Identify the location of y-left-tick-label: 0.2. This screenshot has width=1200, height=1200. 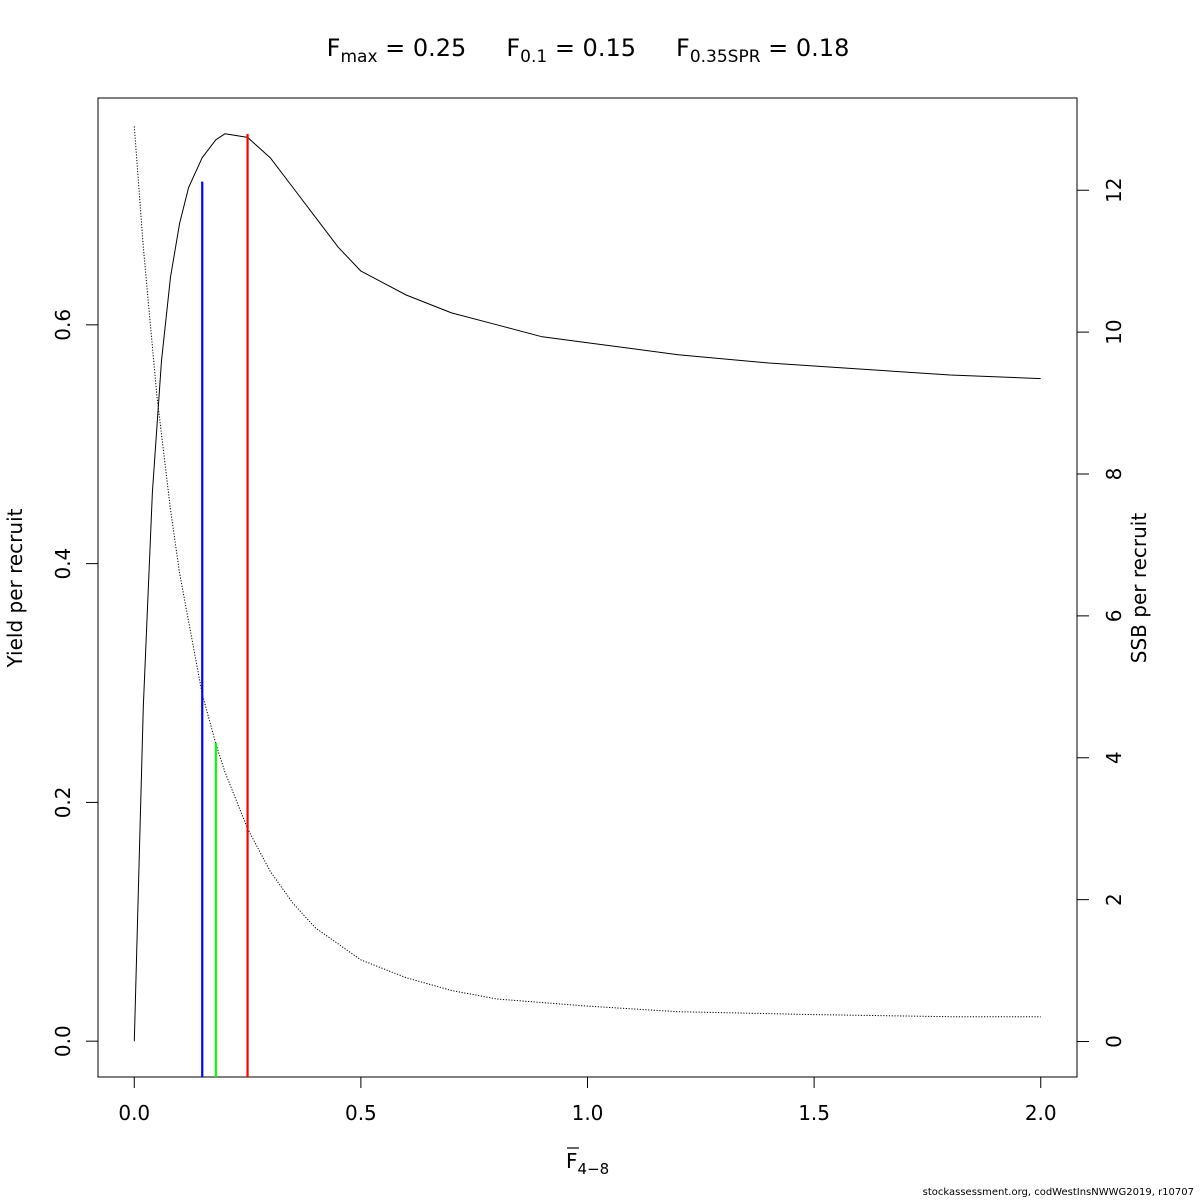
(63, 802).